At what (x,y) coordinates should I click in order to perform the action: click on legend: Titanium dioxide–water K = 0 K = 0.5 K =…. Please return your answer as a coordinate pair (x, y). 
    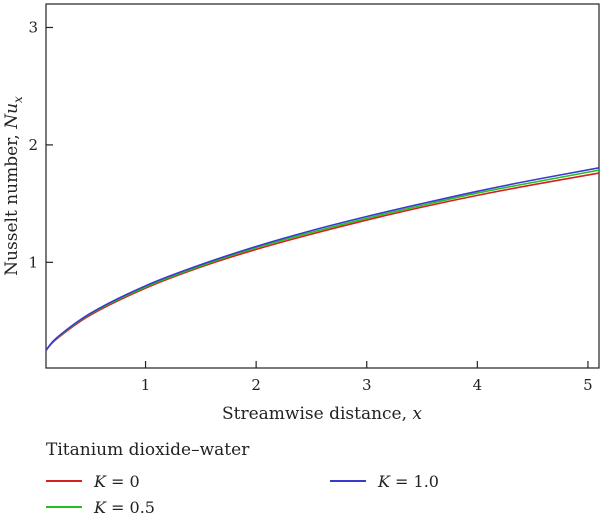
    Looking at the image, I should click on (316, 478).